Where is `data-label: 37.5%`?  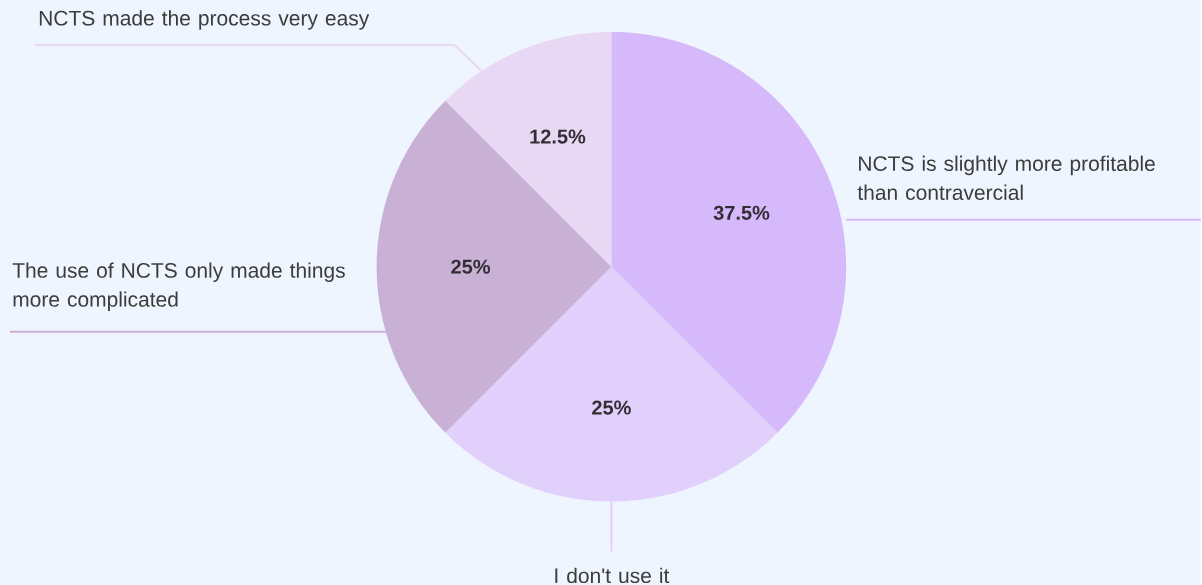
data-label: 37.5% is located at coordinates (741, 212).